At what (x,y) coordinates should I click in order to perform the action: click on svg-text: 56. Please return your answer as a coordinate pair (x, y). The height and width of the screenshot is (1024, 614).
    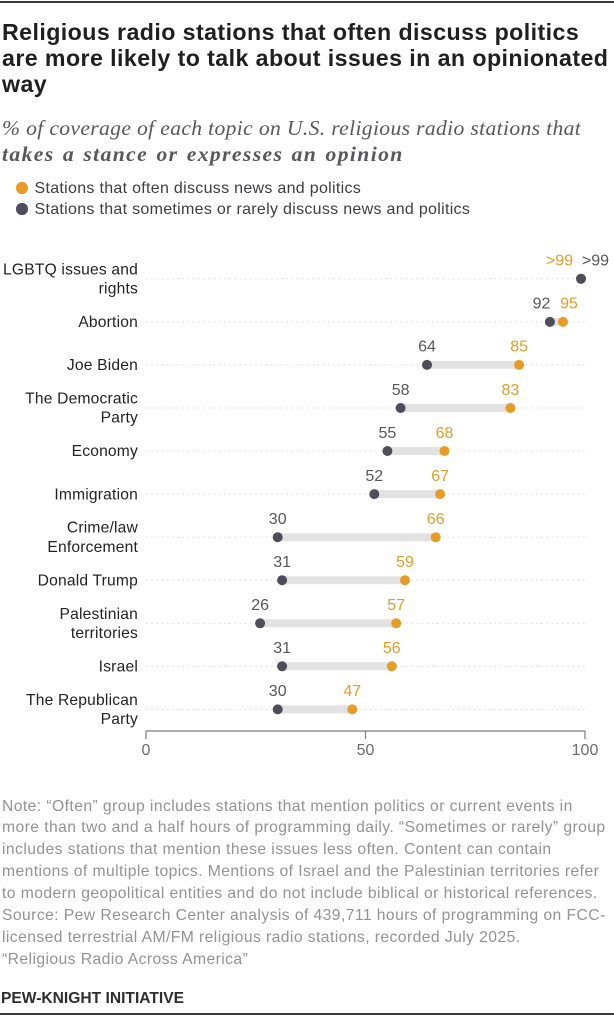
    Looking at the image, I should click on (392, 648).